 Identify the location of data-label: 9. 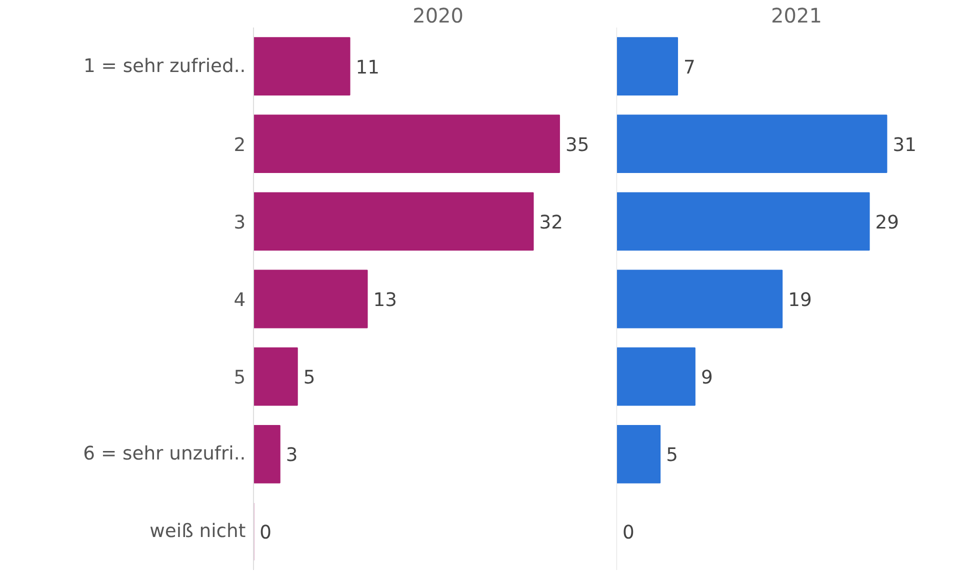
(706, 378).